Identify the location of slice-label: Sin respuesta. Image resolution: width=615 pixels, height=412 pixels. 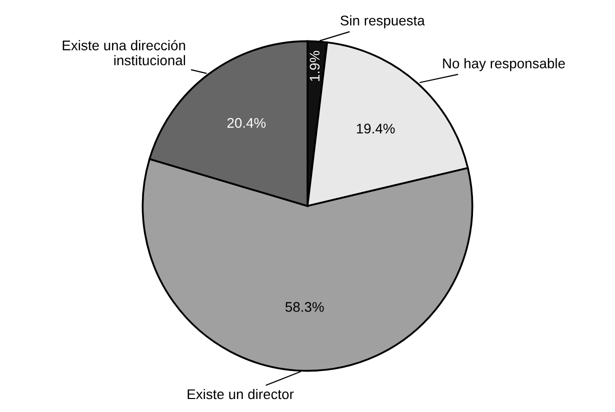
(382, 21).